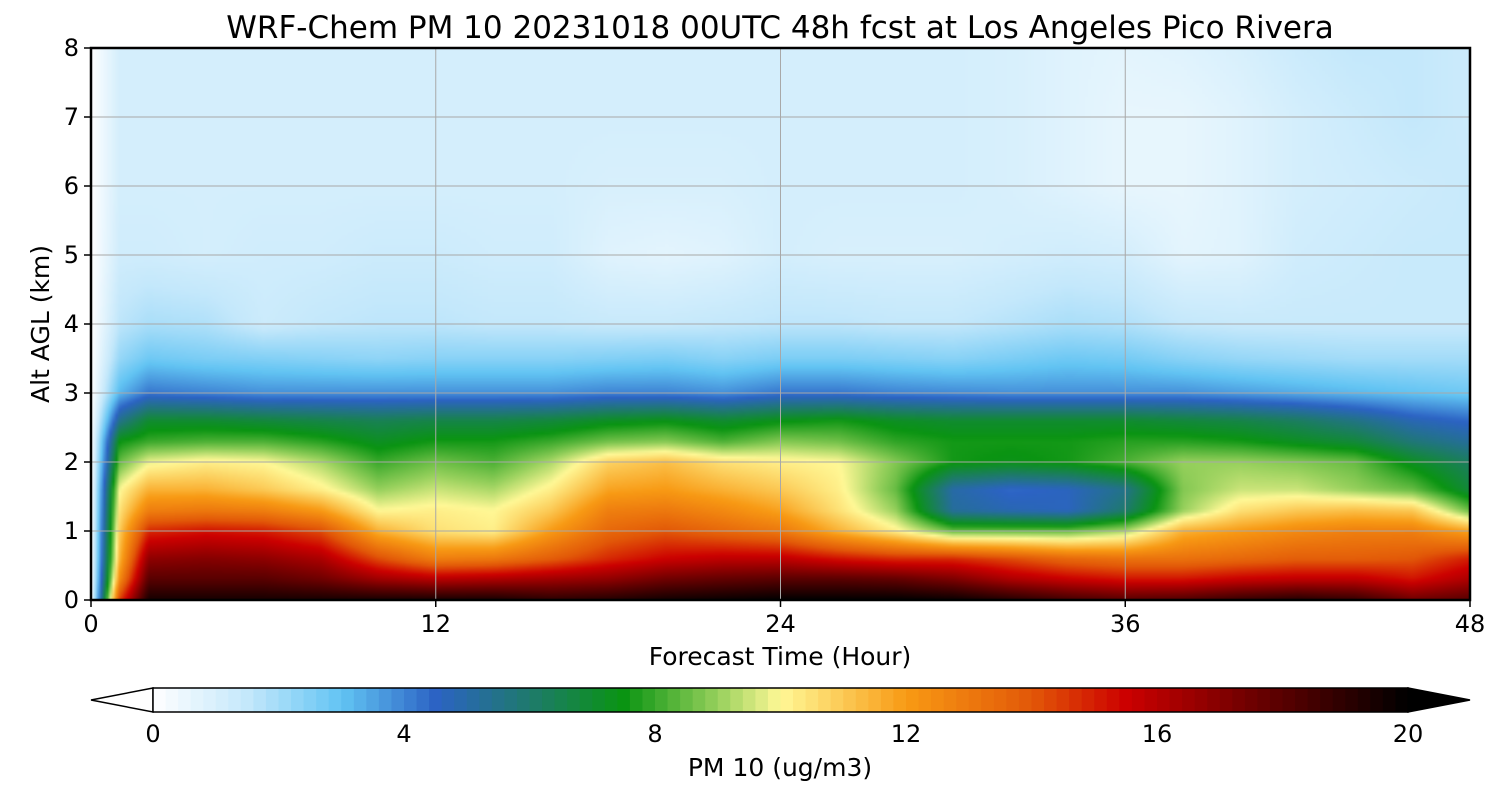  Describe the element at coordinates (1157, 734) in the screenshot. I see `colorbar-tick-label: 16` at that location.